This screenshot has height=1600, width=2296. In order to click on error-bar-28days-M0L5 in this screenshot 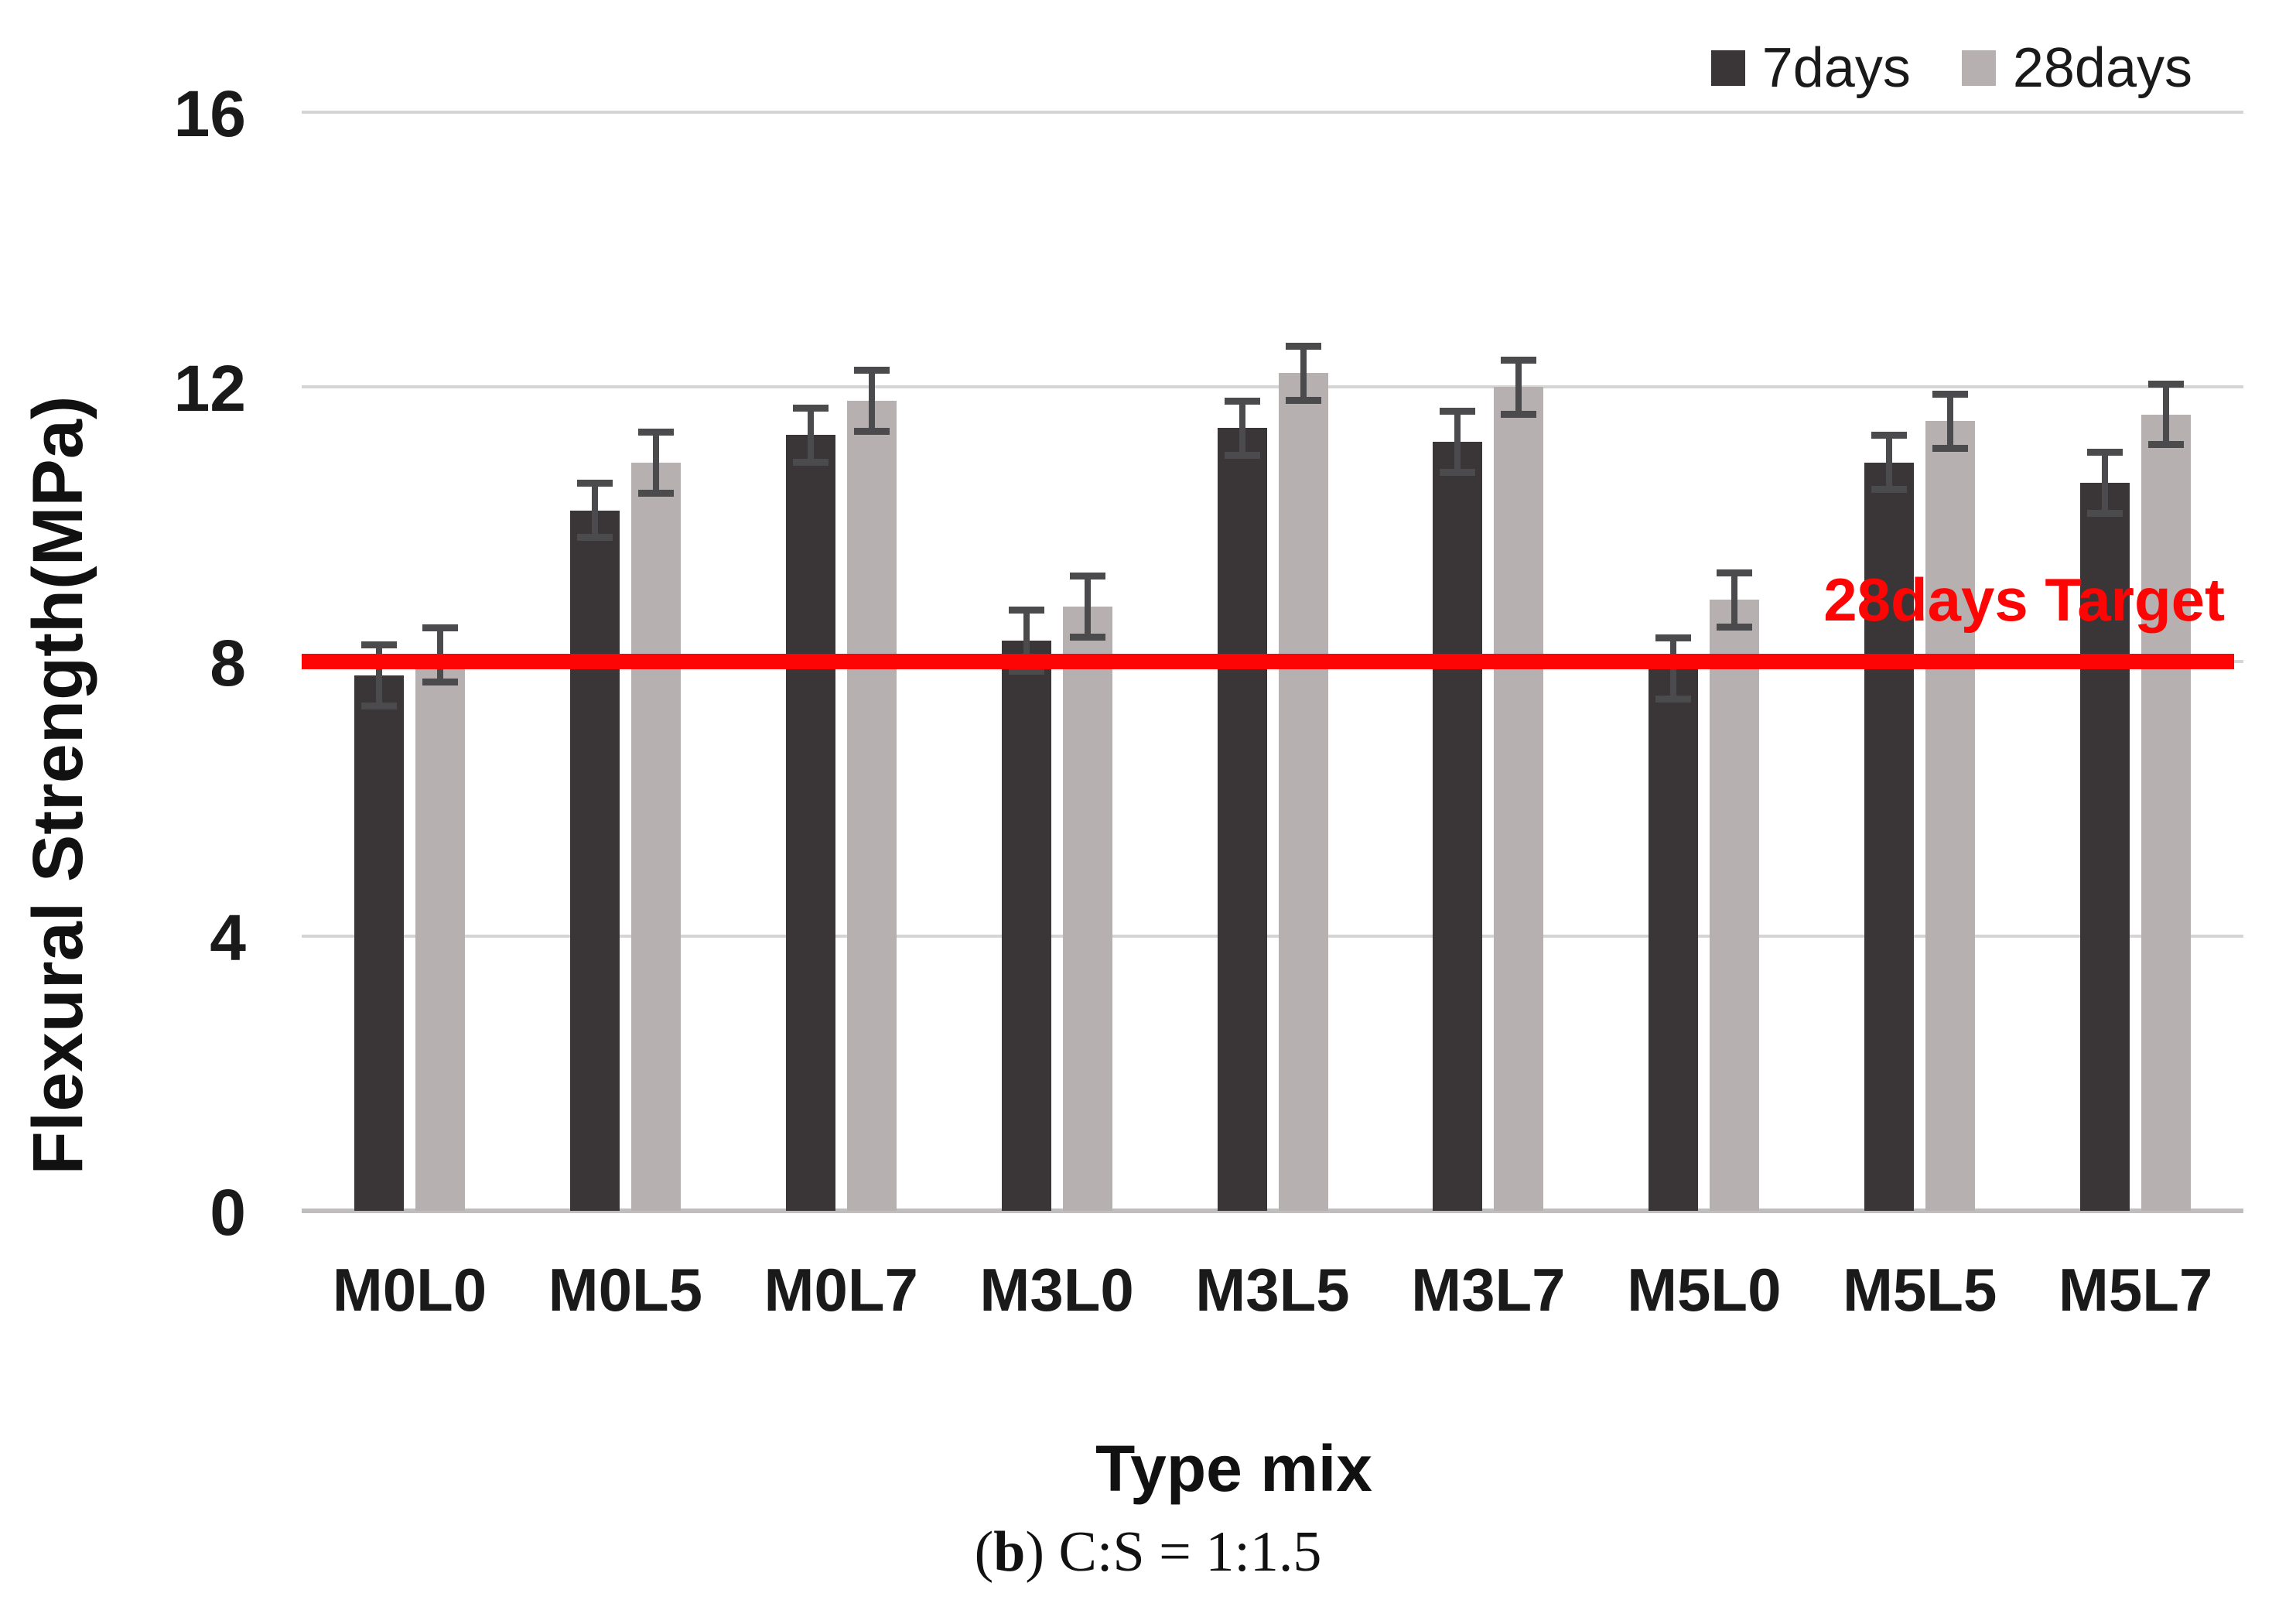, I will do `click(656, 462)`.